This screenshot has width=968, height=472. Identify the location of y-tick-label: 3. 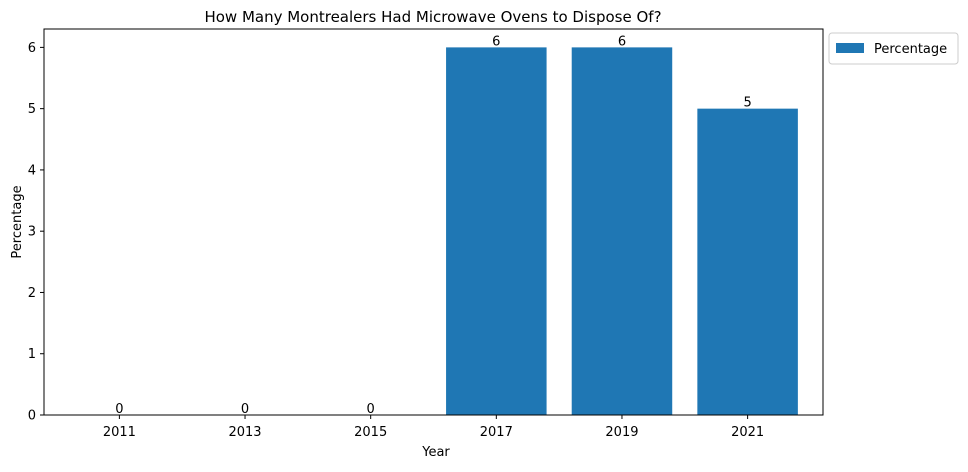
(32, 232).